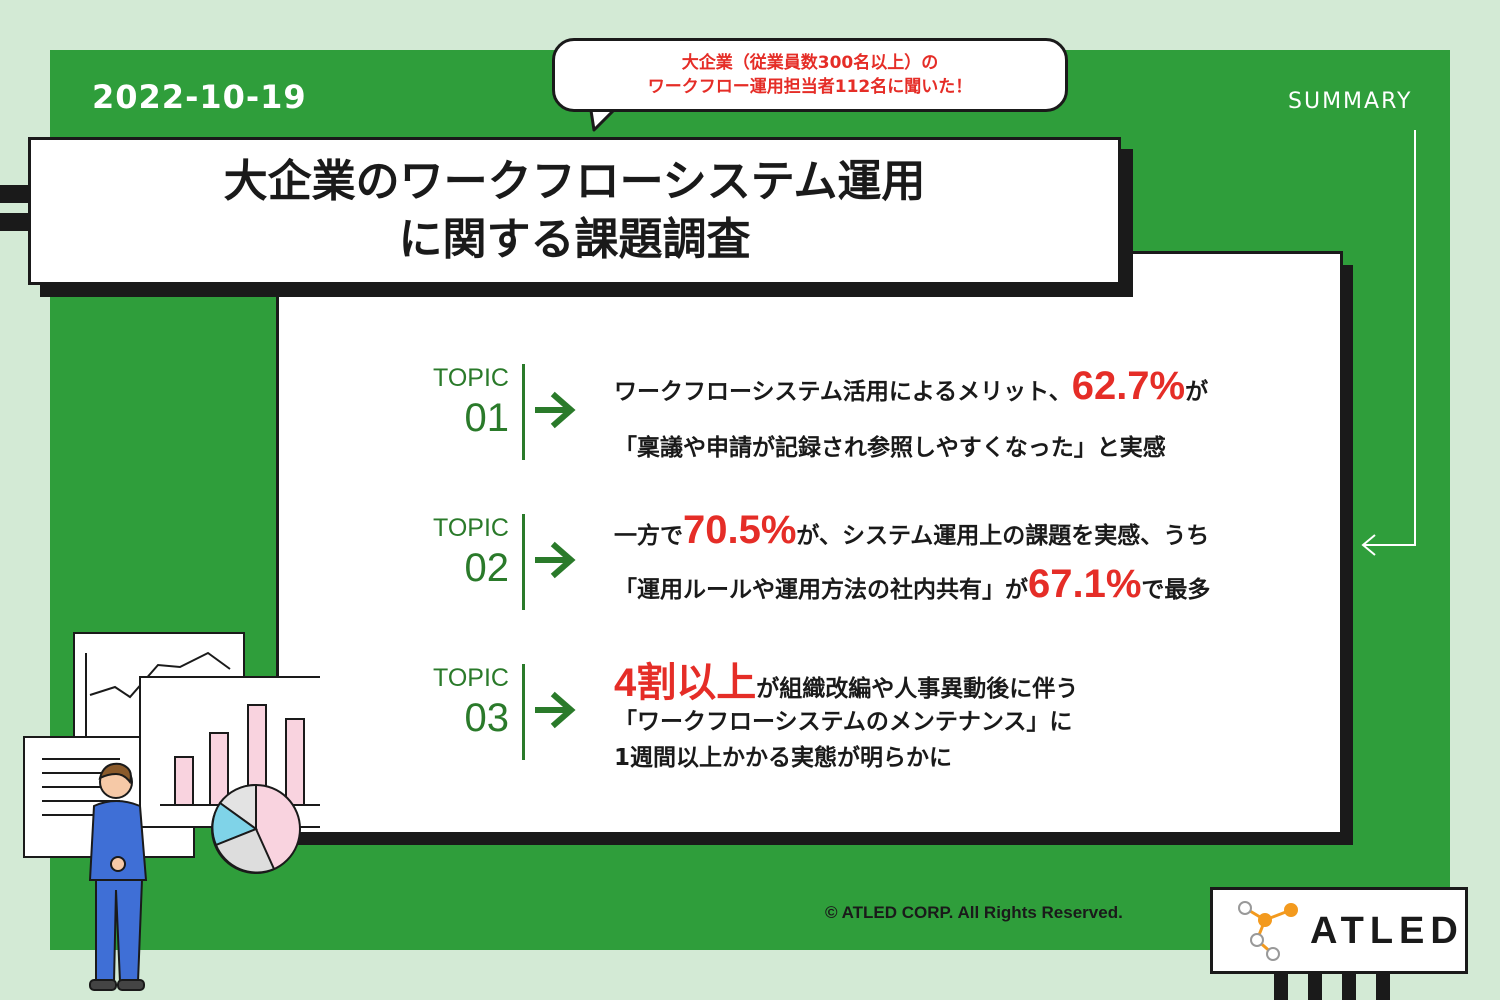 The height and width of the screenshot is (1000, 1500). Describe the element at coordinates (810, 63) in the screenshot. I see `bubble-line-1: 大企業（従業員数300名以上）の` at that location.